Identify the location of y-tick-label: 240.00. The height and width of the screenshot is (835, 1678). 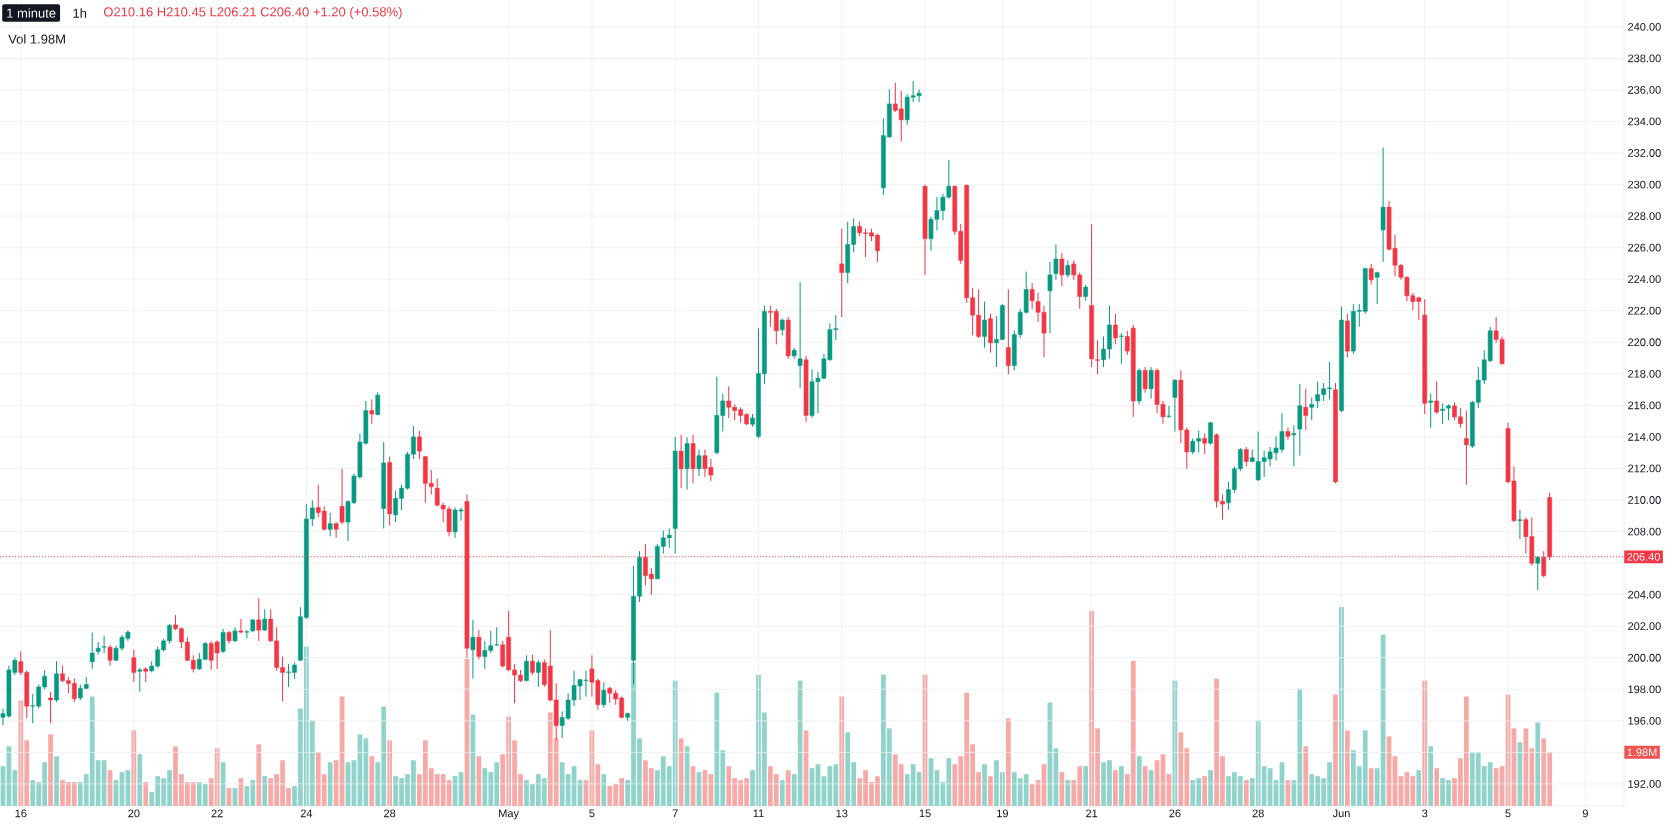
(1644, 26).